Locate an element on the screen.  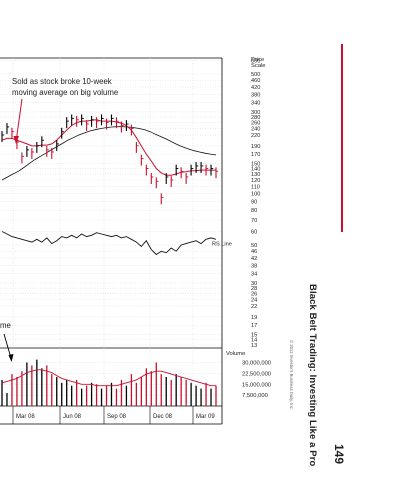
rs-line is located at coordinates (109, 243).